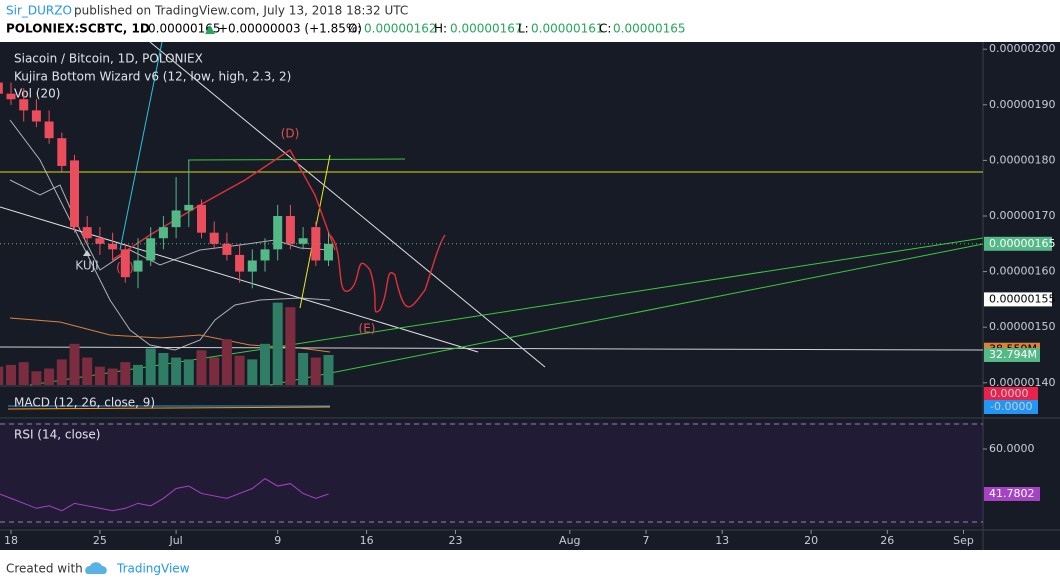 The image size is (1060, 586). What do you see at coordinates (11, 540) in the screenshot?
I see `x-tick-label: 18` at bounding box center [11, 540].